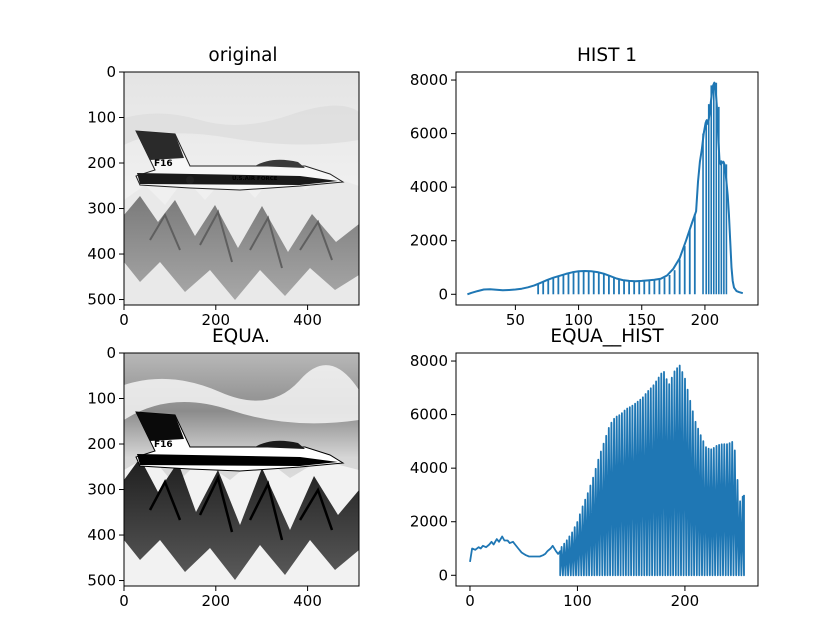  What do you see at coordinates (242, 55) in the screenshot?
I see `panel-title: original` at bounding box center [242, 55].